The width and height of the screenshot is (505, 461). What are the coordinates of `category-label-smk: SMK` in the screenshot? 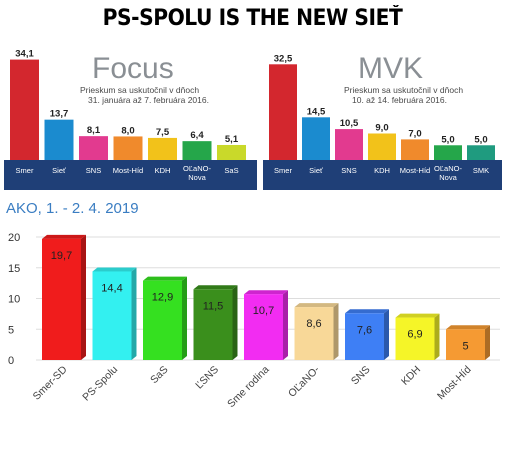 It's located at (481, 170).